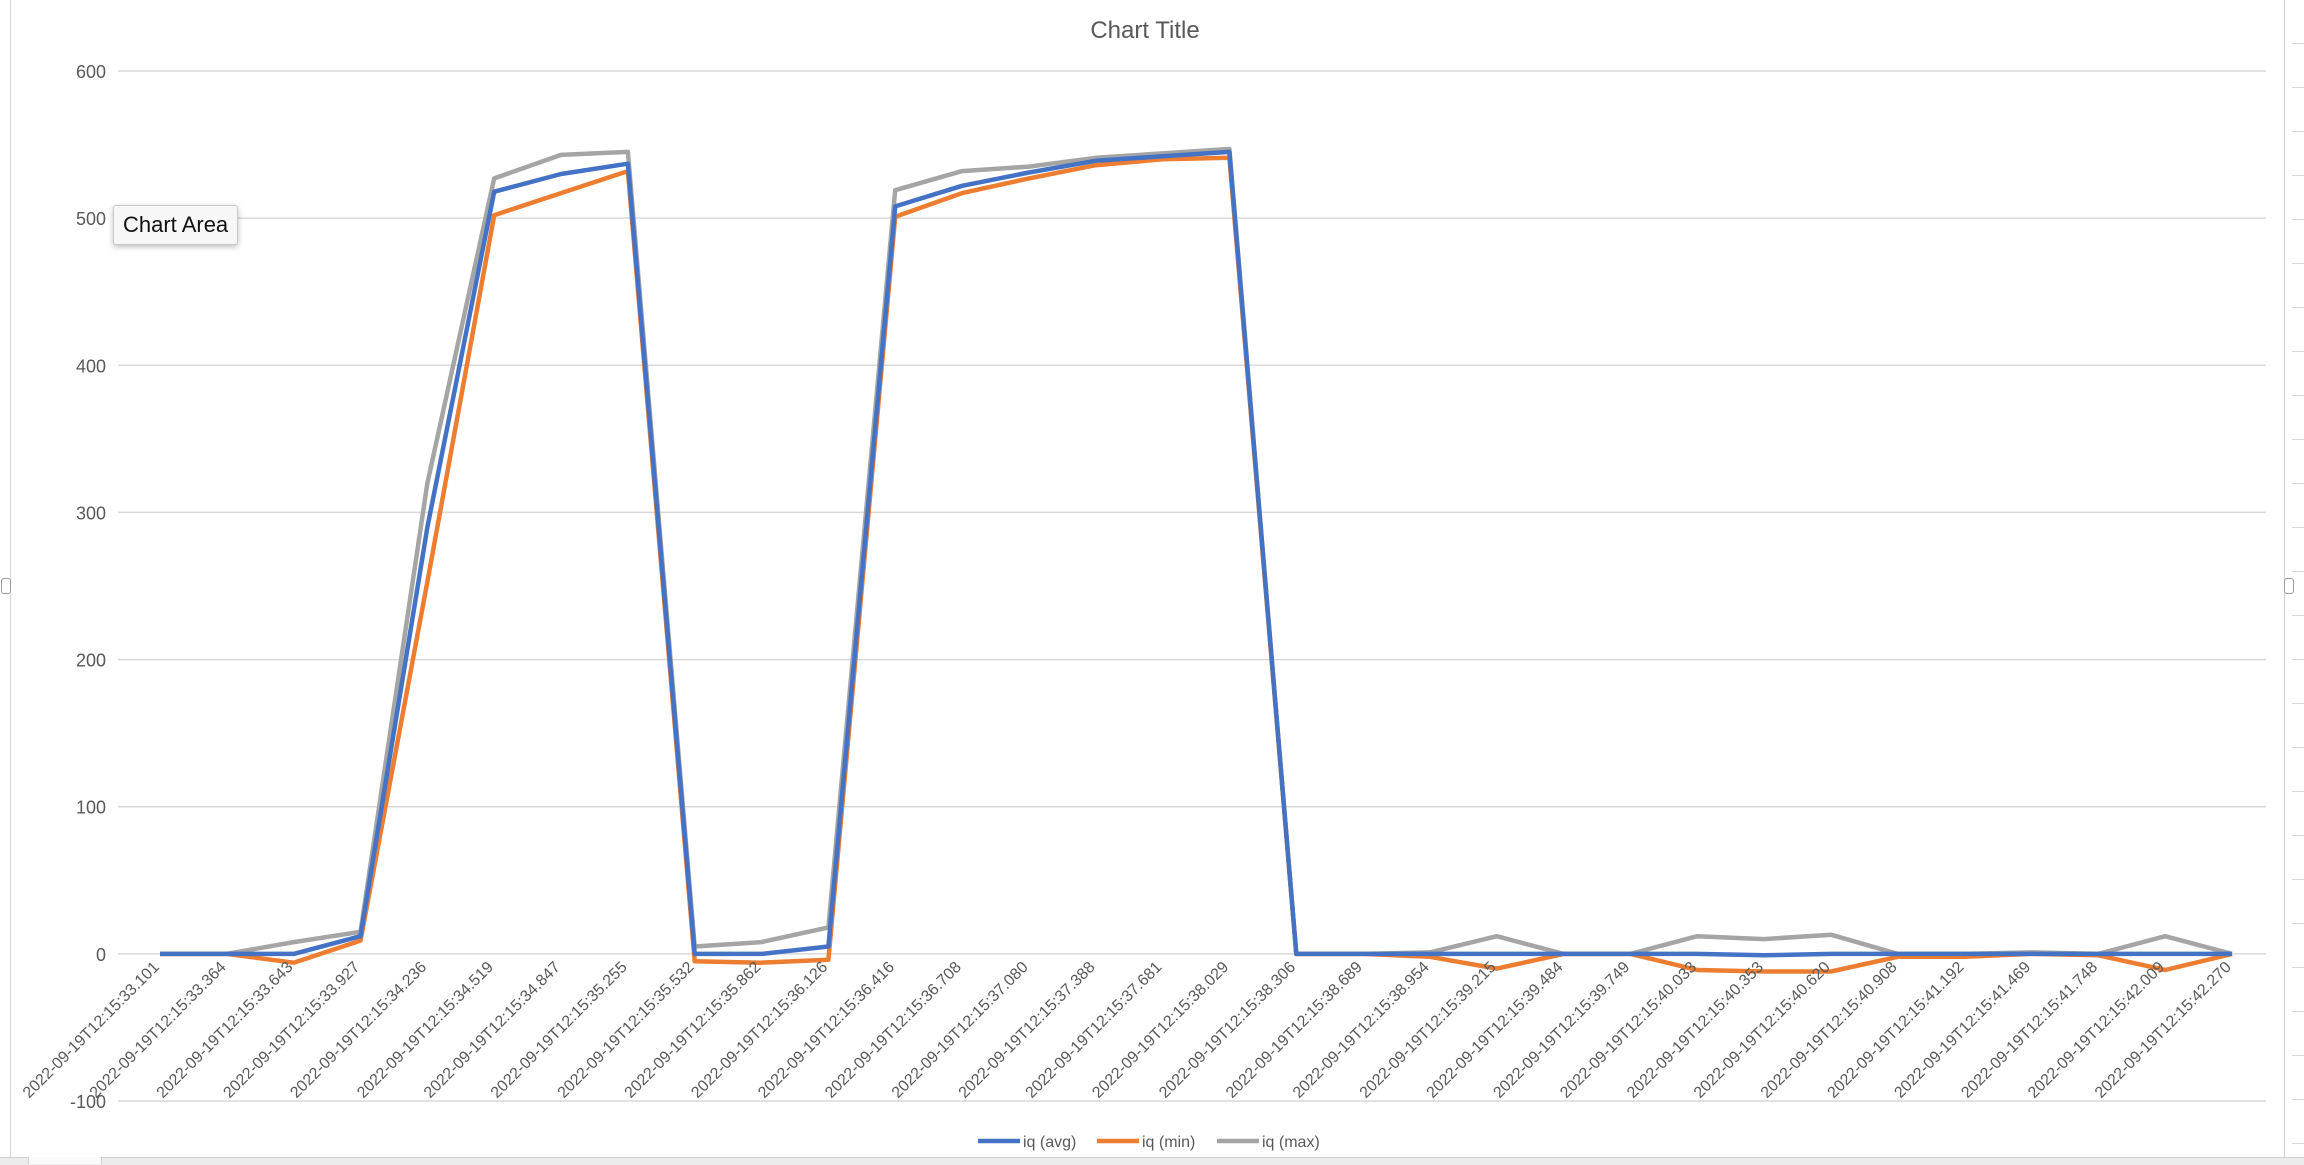 Image resolution: width=2304 pixels, height=1165 pixels. I want to click on x-tick-label: 2022-09-19T12:15:33.101, so click(91, 1030).